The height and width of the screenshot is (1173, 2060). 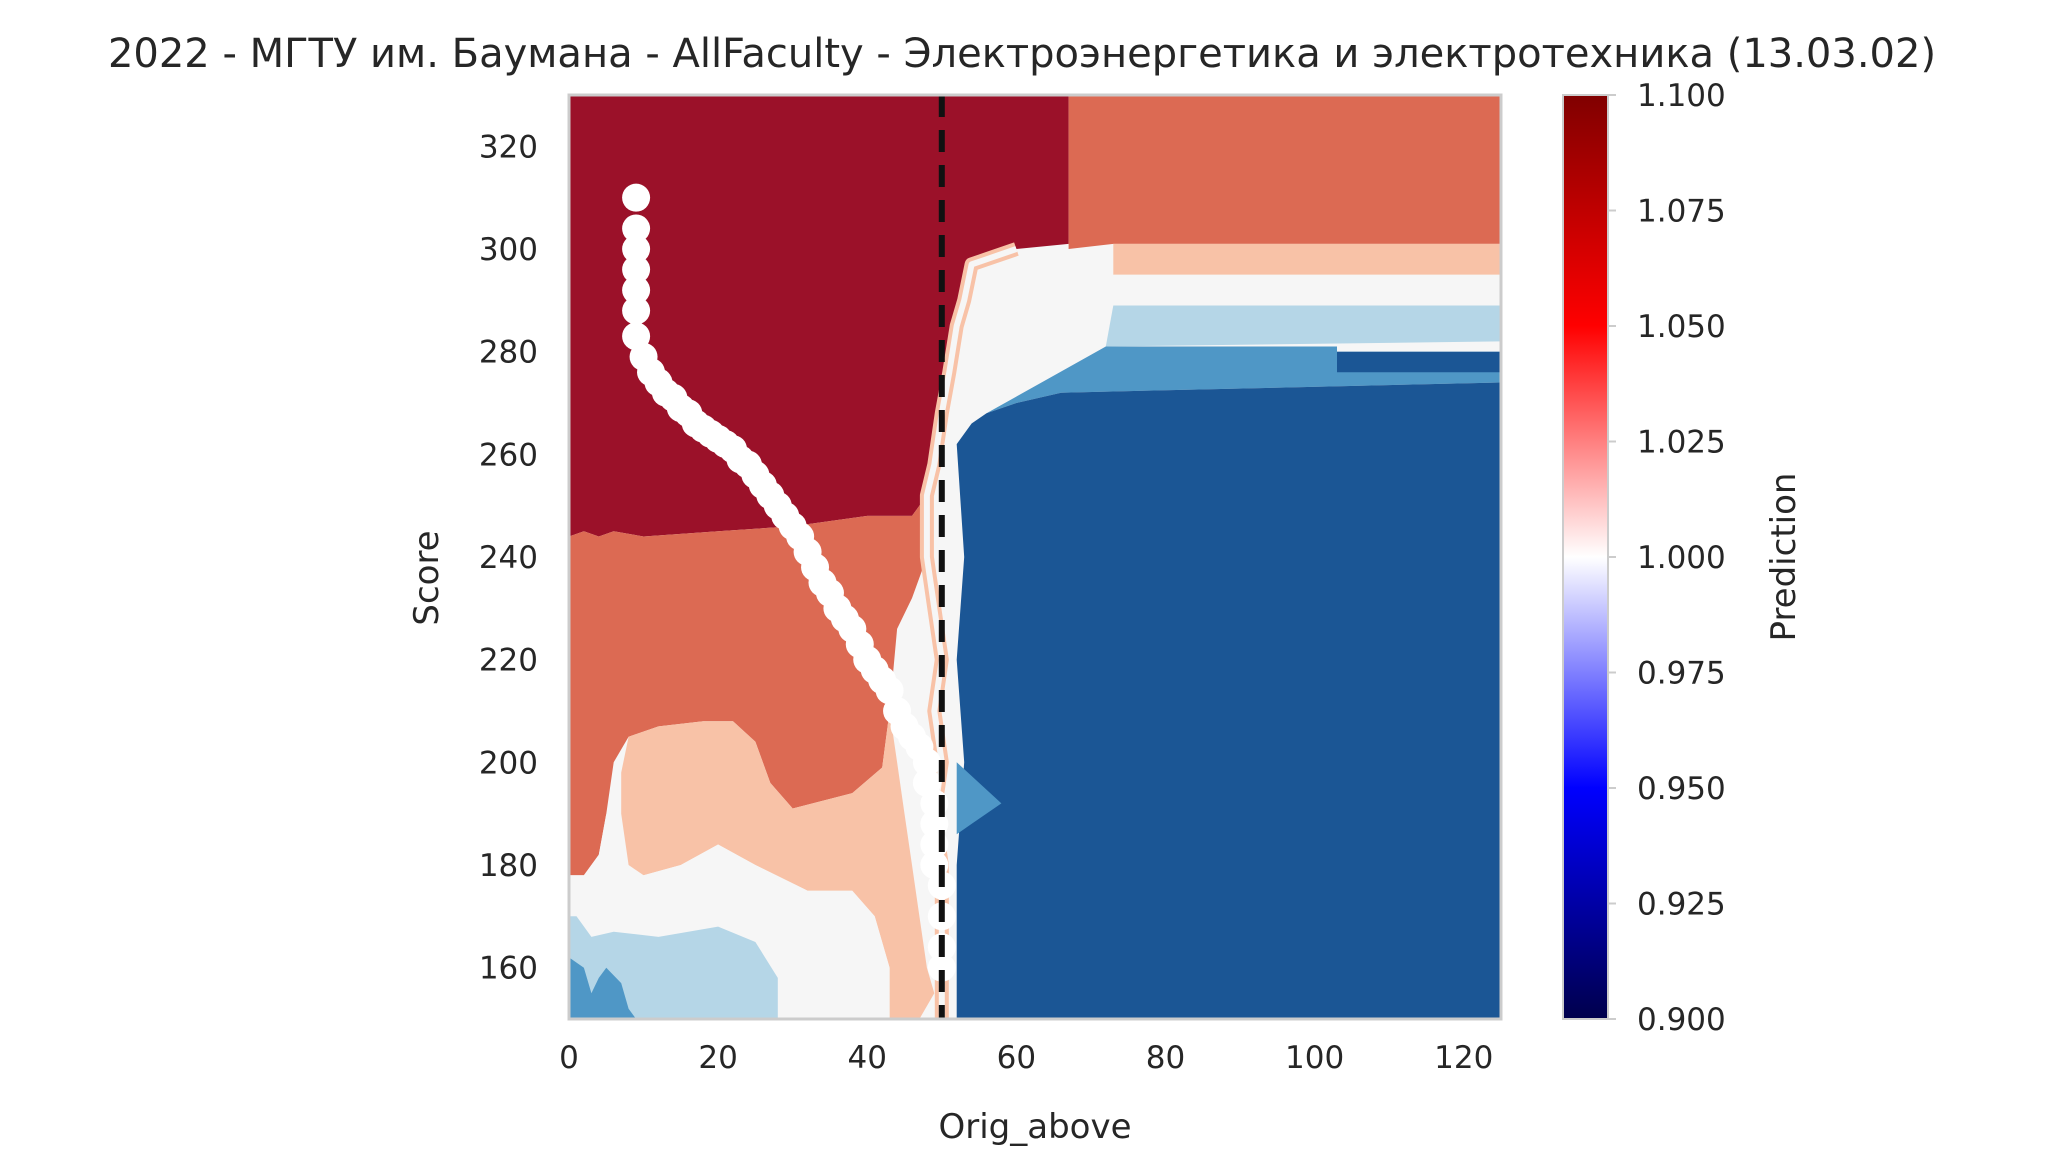 I want to click on y-axis-ticks: 160 180 200 220 240 260 280 300 320, so click(x=508, y=557).